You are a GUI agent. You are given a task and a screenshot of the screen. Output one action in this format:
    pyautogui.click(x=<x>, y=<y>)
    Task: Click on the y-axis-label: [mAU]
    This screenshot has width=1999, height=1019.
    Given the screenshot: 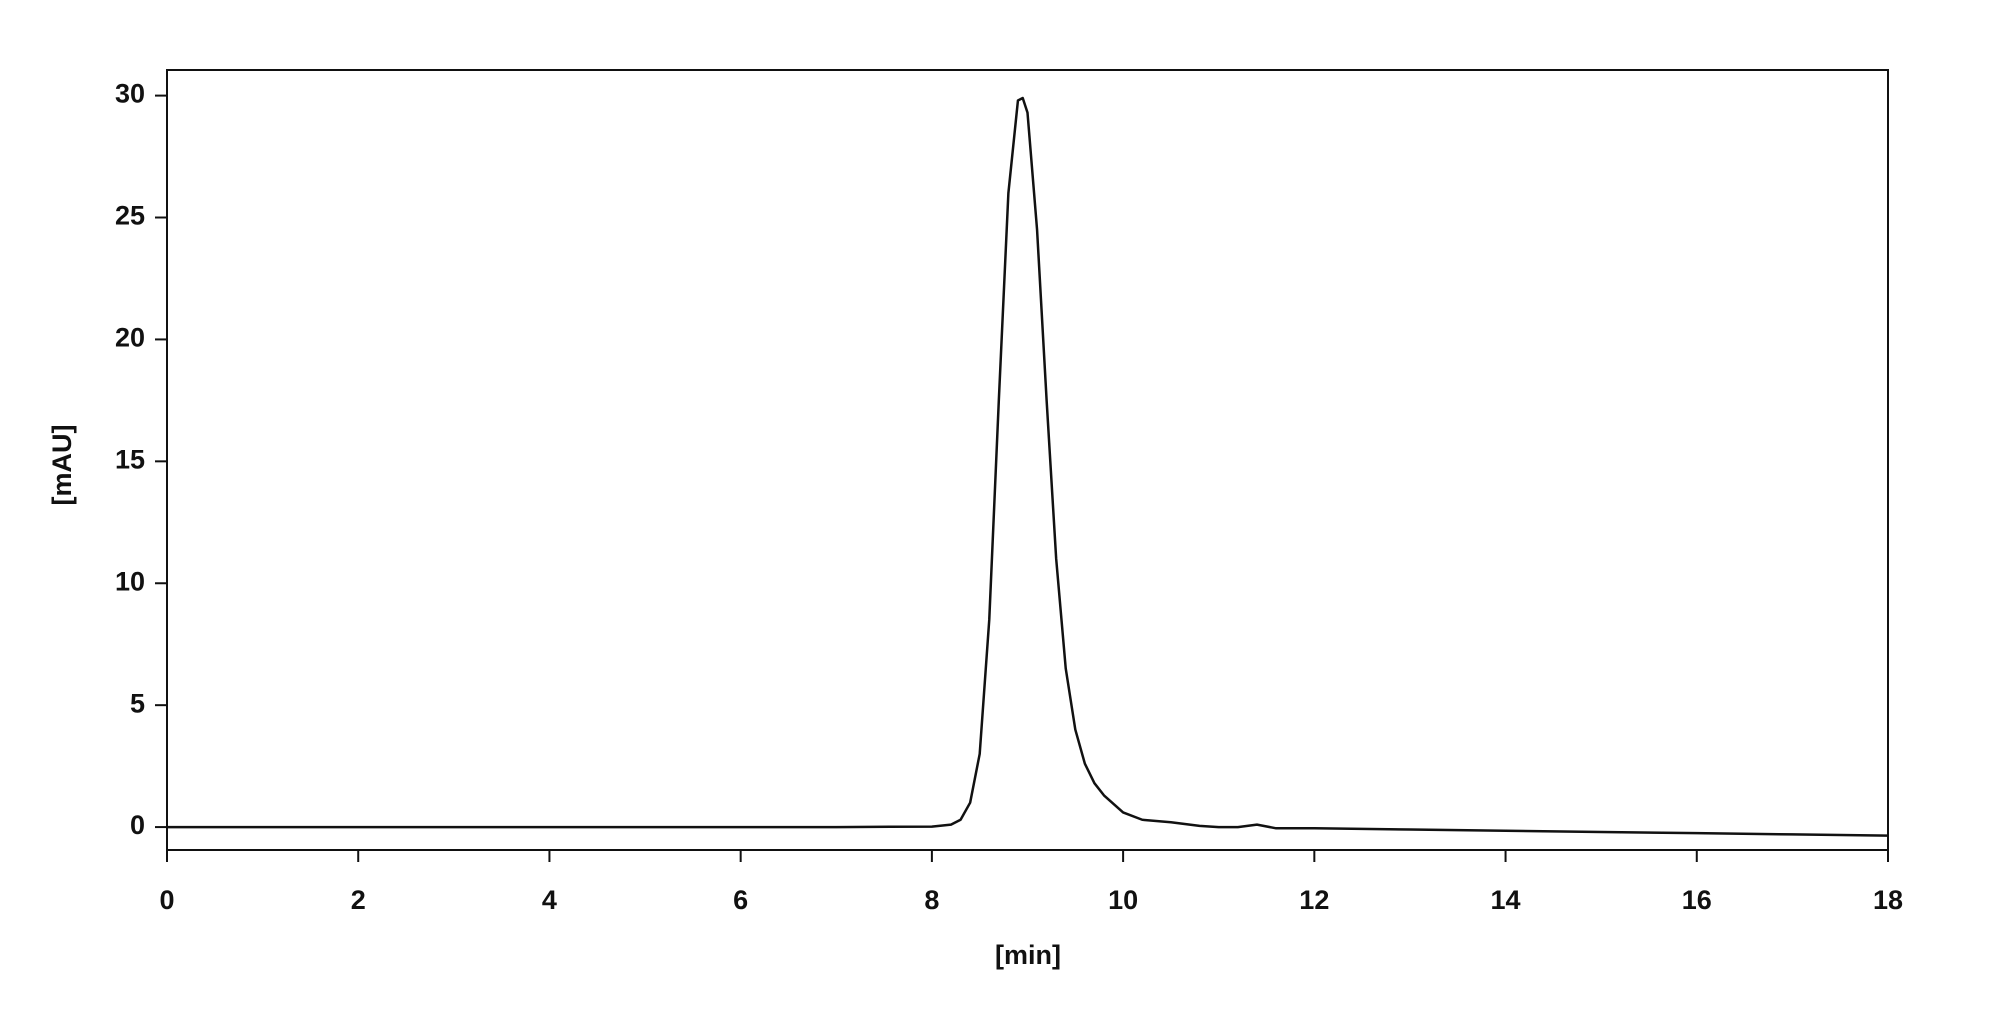 What is the action you would take?
    pyautogui.click(x=62, y=465)
    